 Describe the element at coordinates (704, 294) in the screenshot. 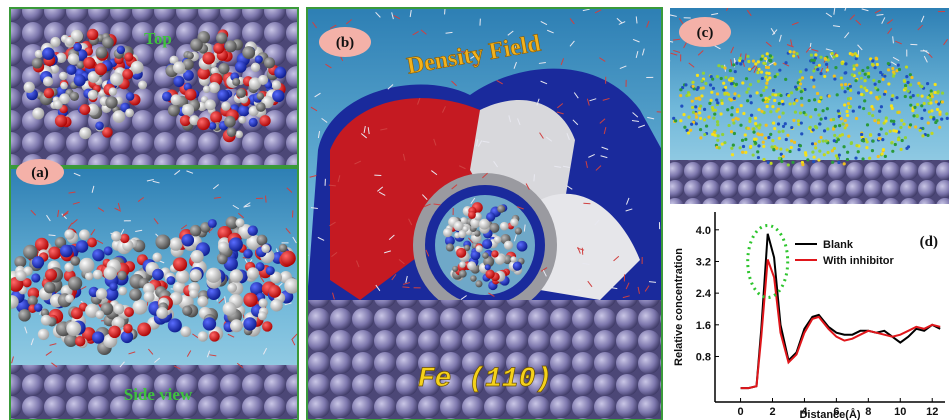

I see `y-tick-label: 2.4` at that location.